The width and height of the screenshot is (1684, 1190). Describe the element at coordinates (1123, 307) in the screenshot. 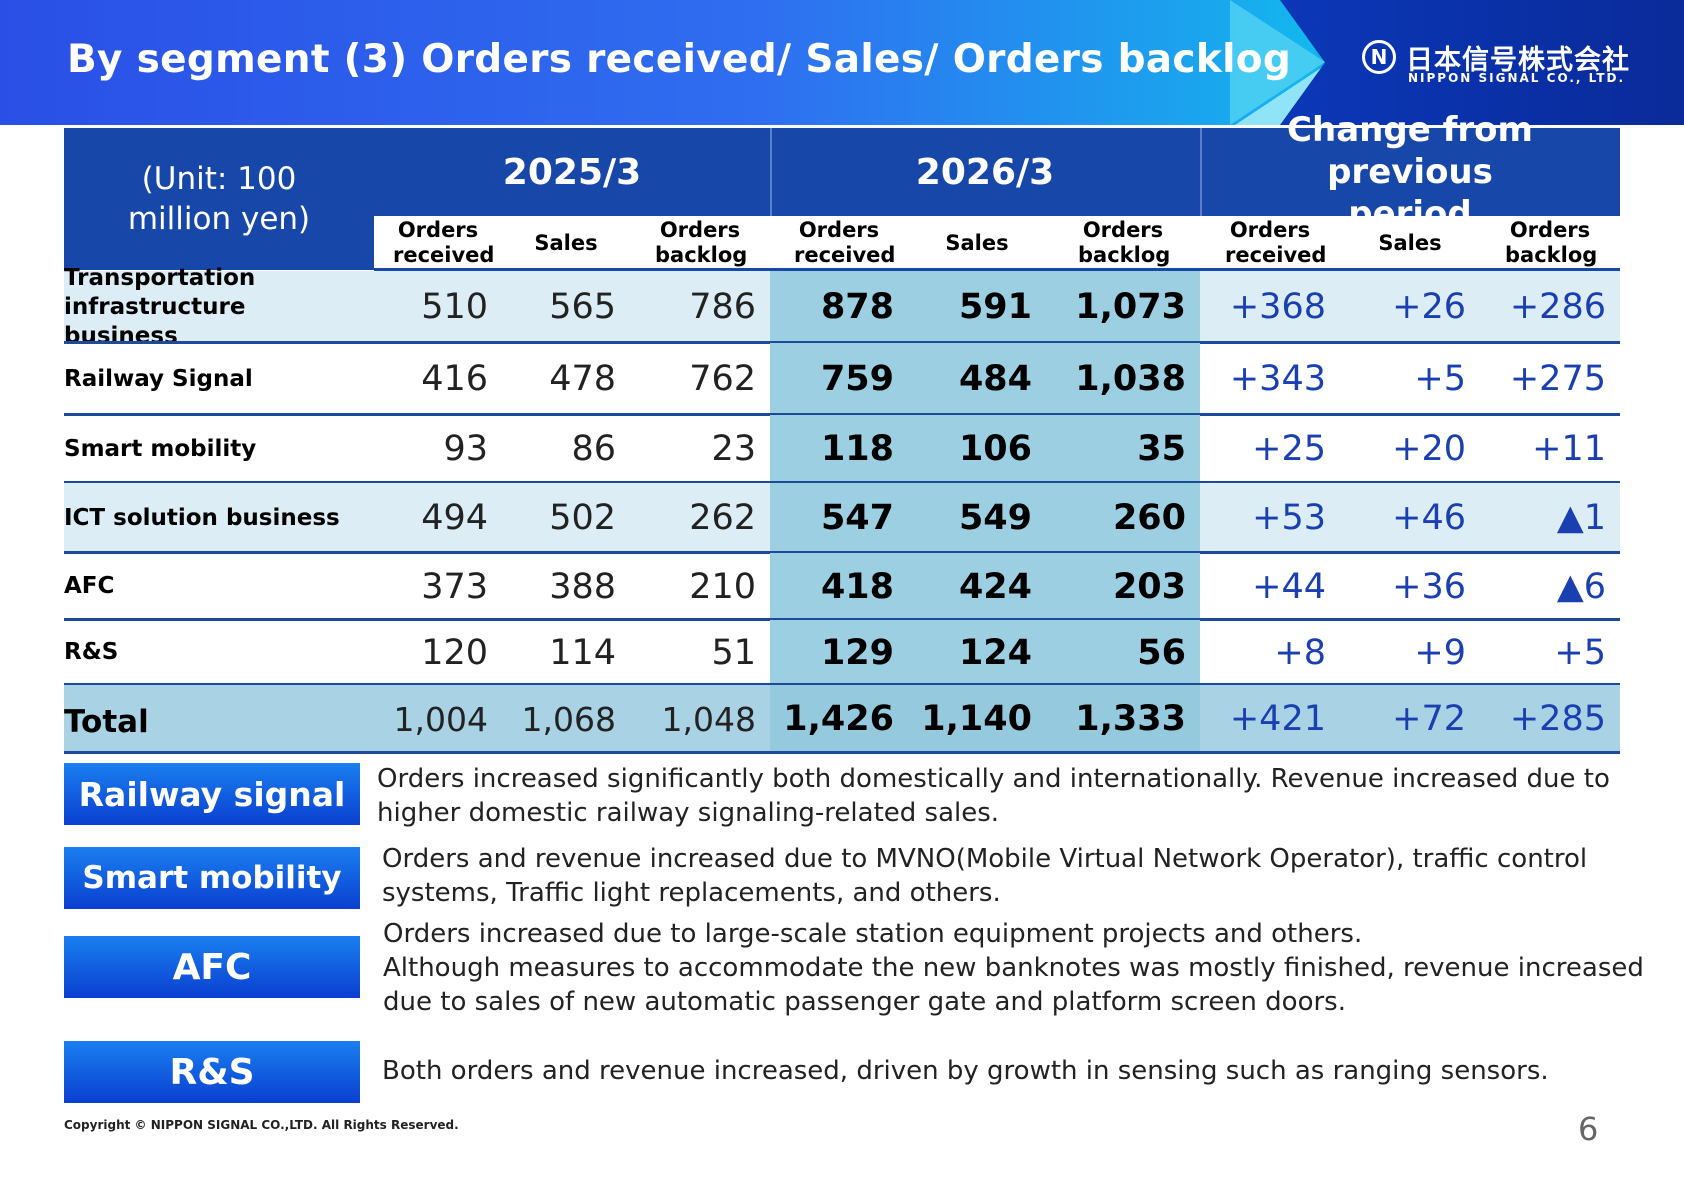

I see `table-cell: 1,073` at that location.